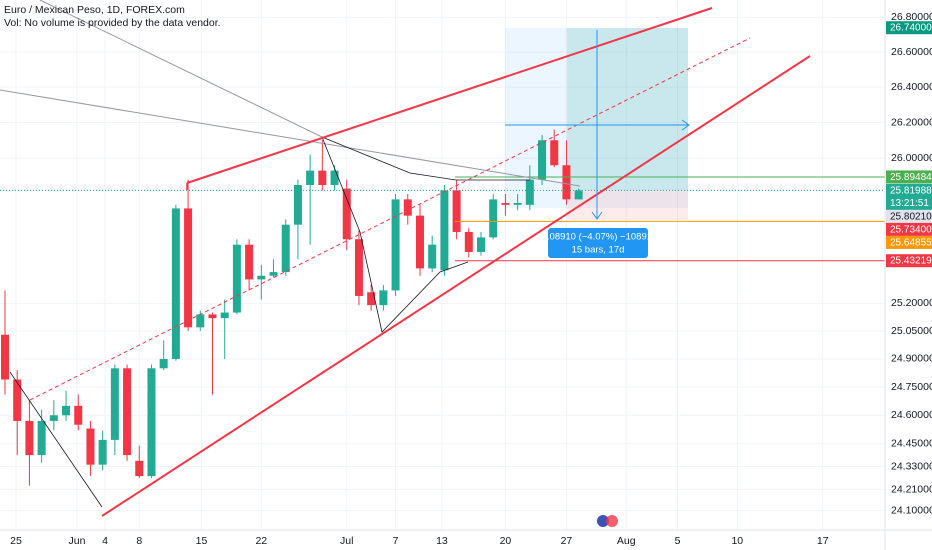  I want to click on price-tag-label: 25.81988, so click(911, 190).